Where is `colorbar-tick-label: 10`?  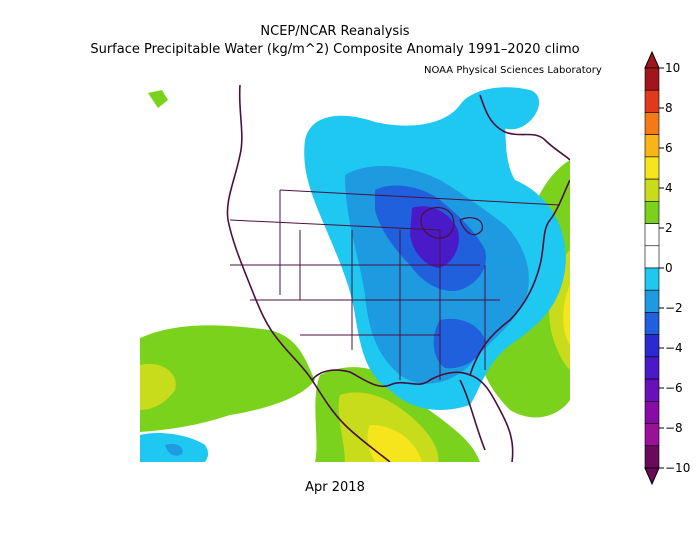
colorbar-tick-label: 10 is located at coordinates (672, 68).